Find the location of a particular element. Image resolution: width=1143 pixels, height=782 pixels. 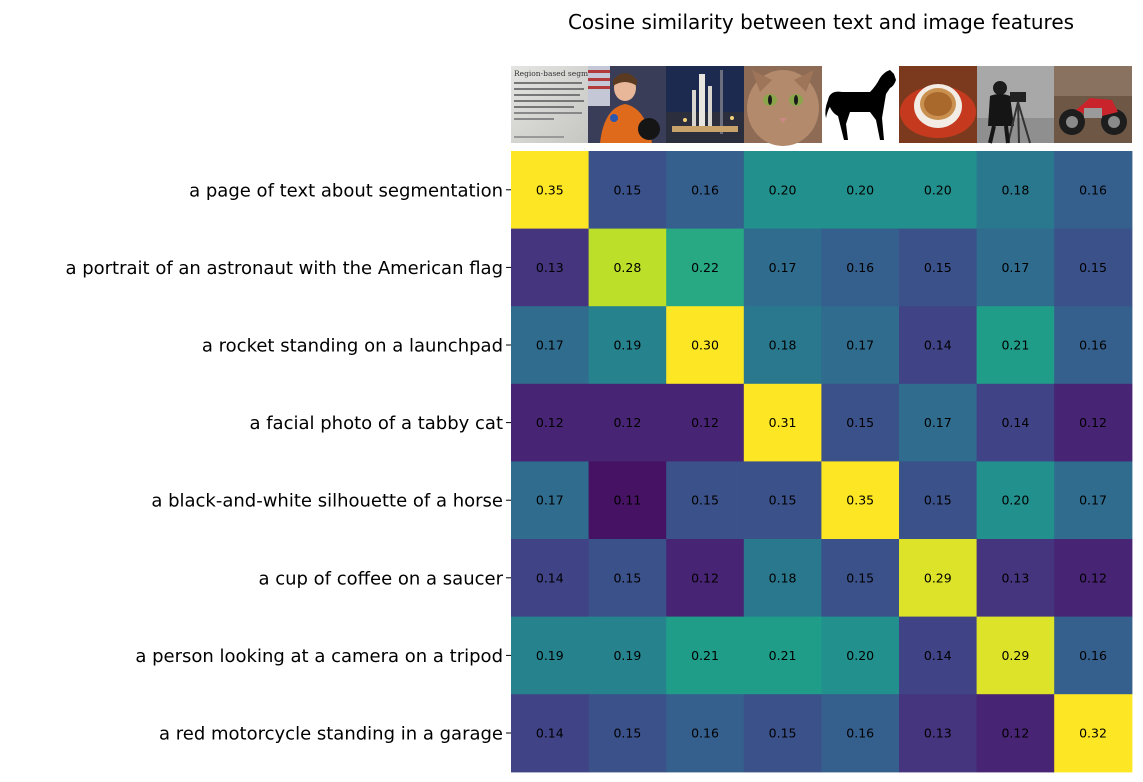

thumb-page-heading: Region-based segmentation is located at coordinates (567, 73).